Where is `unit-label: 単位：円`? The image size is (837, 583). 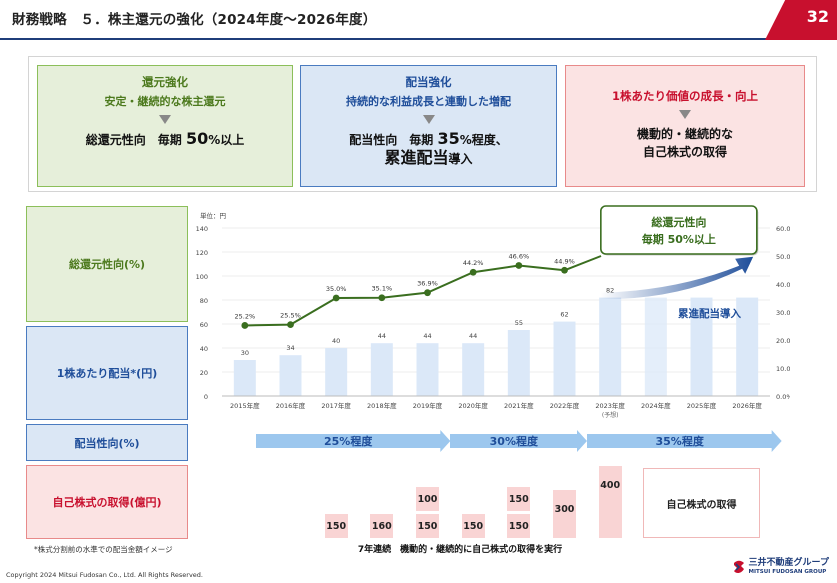
unit-label: 単位：円 is located at coordinates (213, 215).